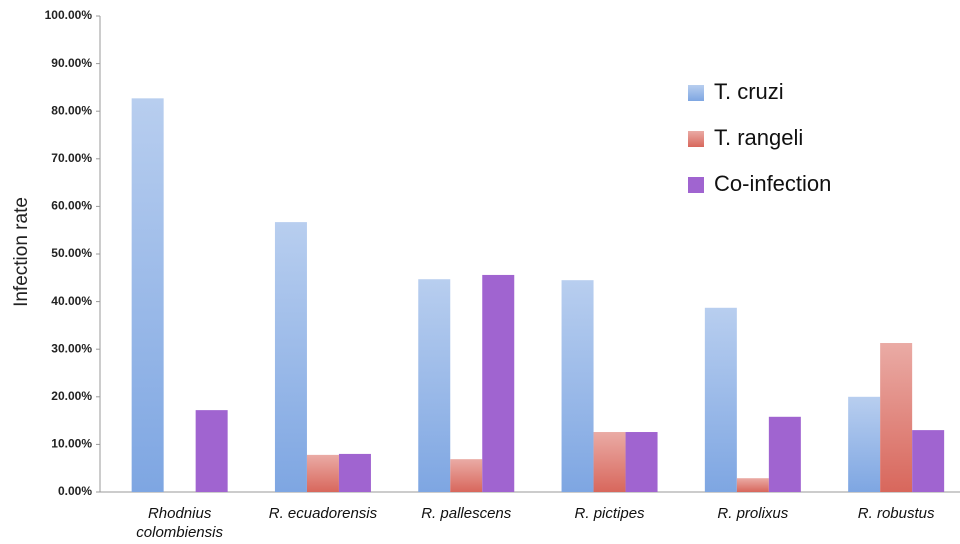 The width and height of the screenshot is (960, 544). What do you see at coordinates (71, 444) in the screenshot?
I see `y-tick-label: 10.00%` at bounding box center [71, 444].